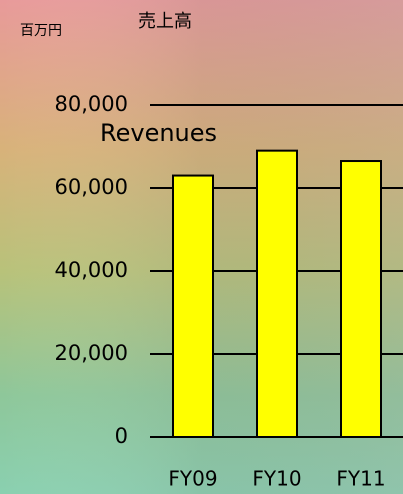 The height and width of the screenshot is (494, 403). What do you see at coordinates (276, 479) in the screenshot?
I see `x-tick-label: FY10` at bounding box center [276, 479].